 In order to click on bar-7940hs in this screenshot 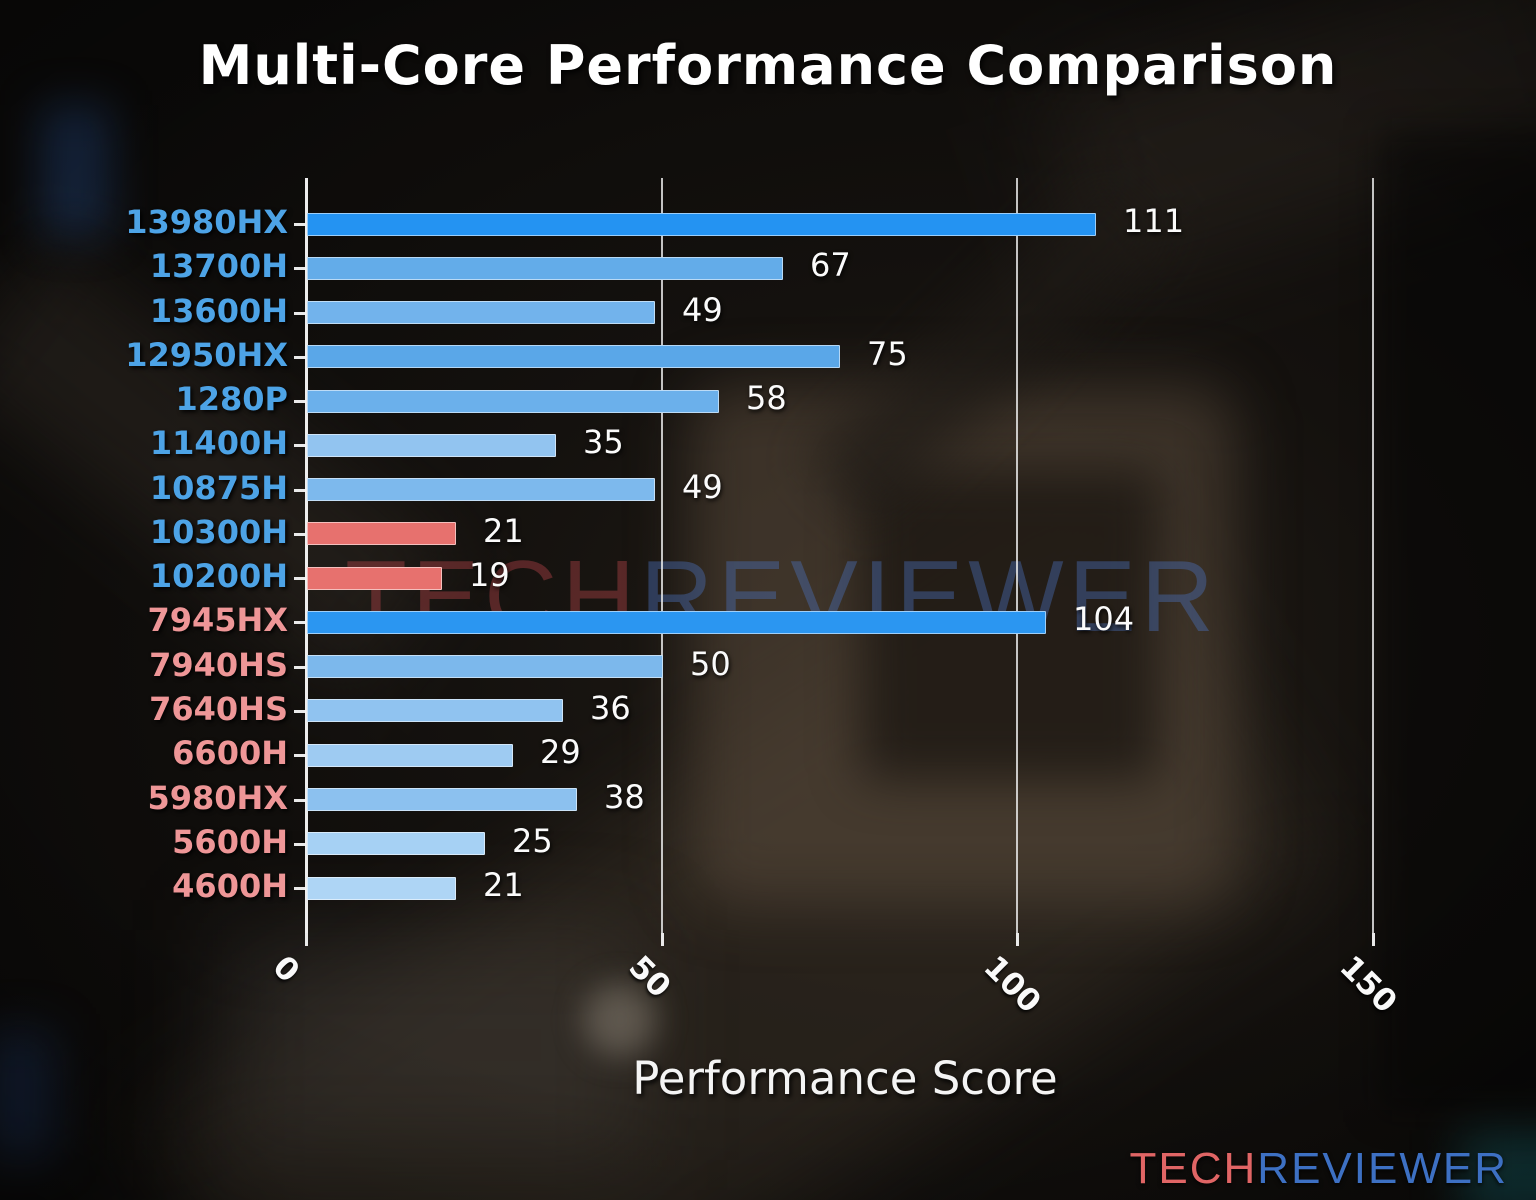, I will do `click(485, 666)`.